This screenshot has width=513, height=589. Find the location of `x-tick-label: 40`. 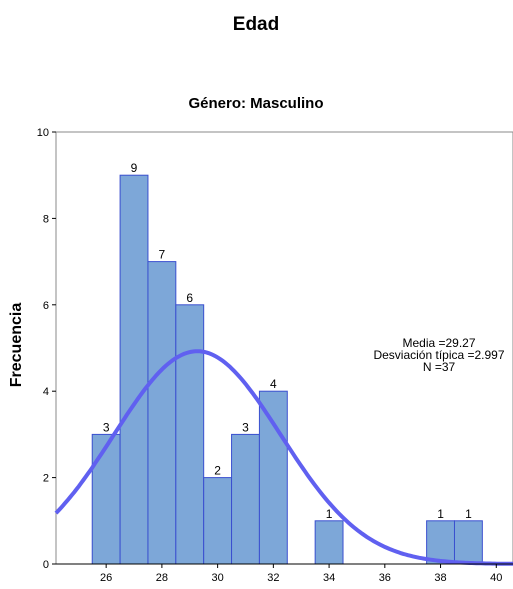

x-tick-label: 40 is located at coordinates (496, 578).